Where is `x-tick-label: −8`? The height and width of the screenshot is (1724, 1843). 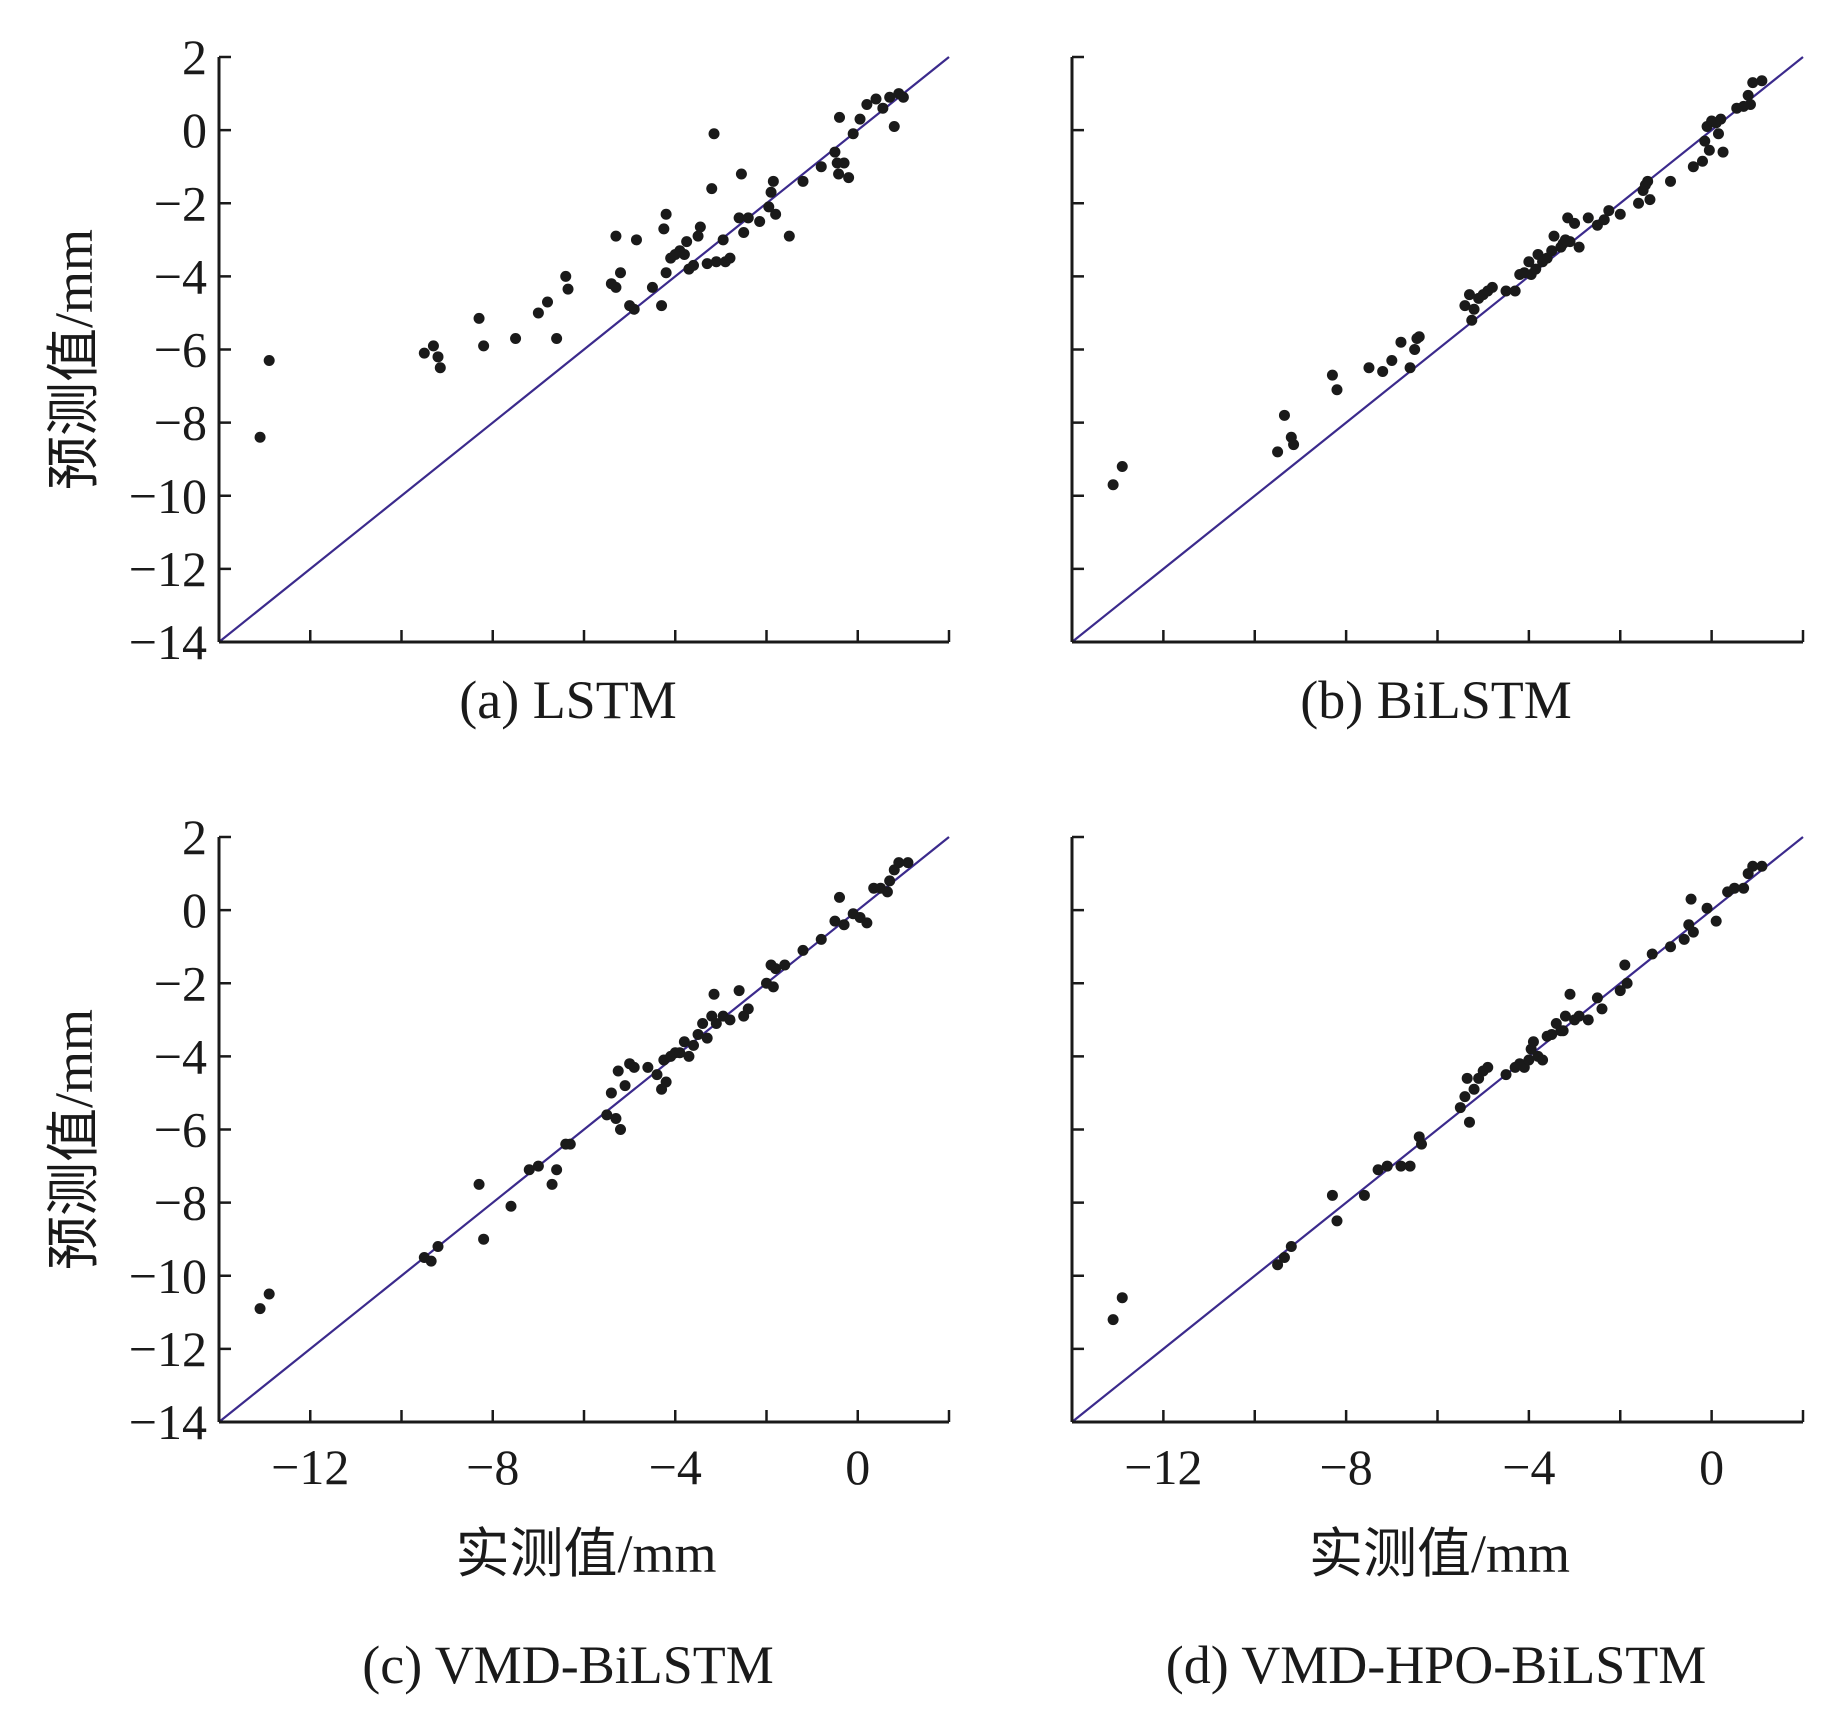
x-tick-label: −8 is located at coordinates (492, 1467).